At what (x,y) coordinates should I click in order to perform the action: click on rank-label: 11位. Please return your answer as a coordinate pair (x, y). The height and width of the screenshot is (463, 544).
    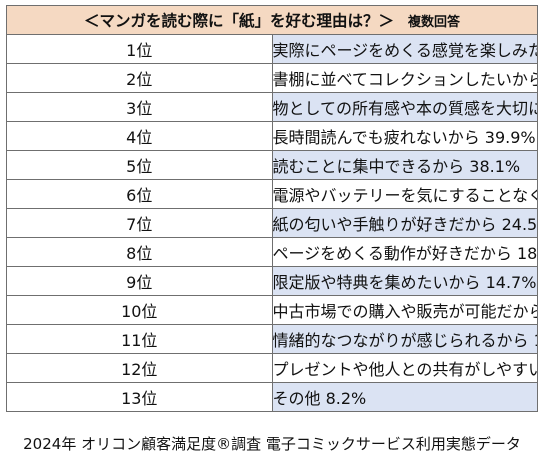
    Looking at the image, I should click on (139, 339).